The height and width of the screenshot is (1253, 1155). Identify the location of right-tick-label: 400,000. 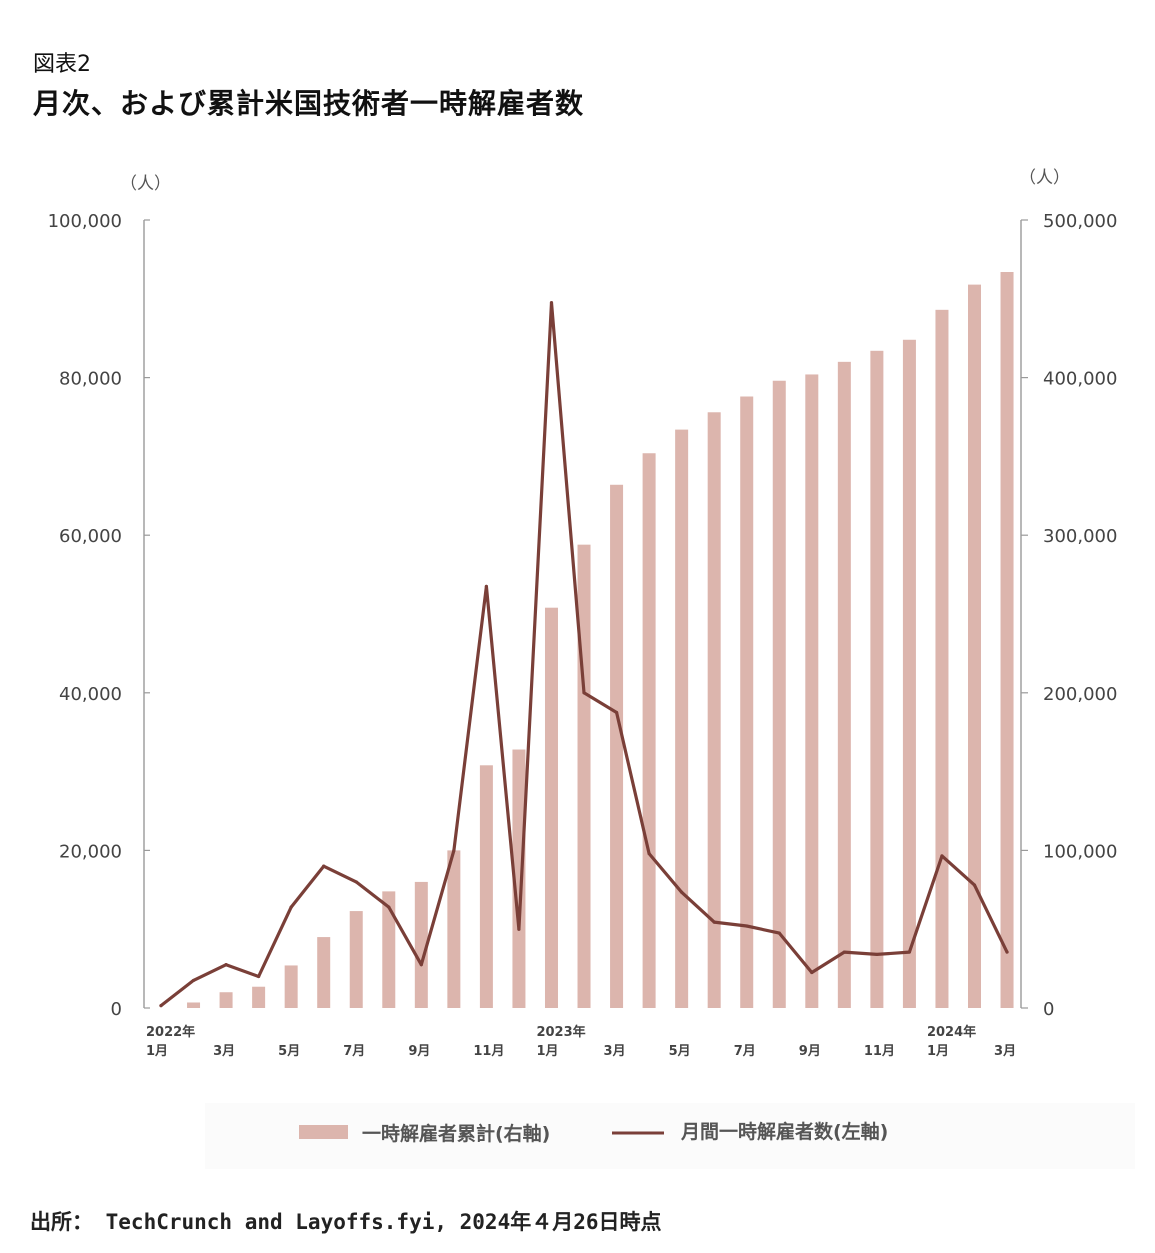
(1080, 379).